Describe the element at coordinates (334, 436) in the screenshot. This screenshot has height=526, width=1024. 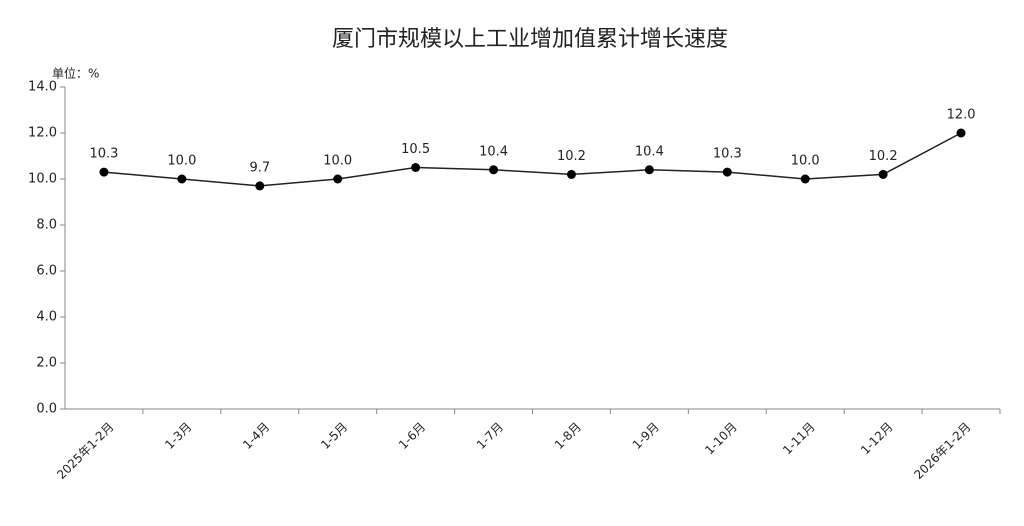
I see `x-tick-label: 1-5月` at that location.